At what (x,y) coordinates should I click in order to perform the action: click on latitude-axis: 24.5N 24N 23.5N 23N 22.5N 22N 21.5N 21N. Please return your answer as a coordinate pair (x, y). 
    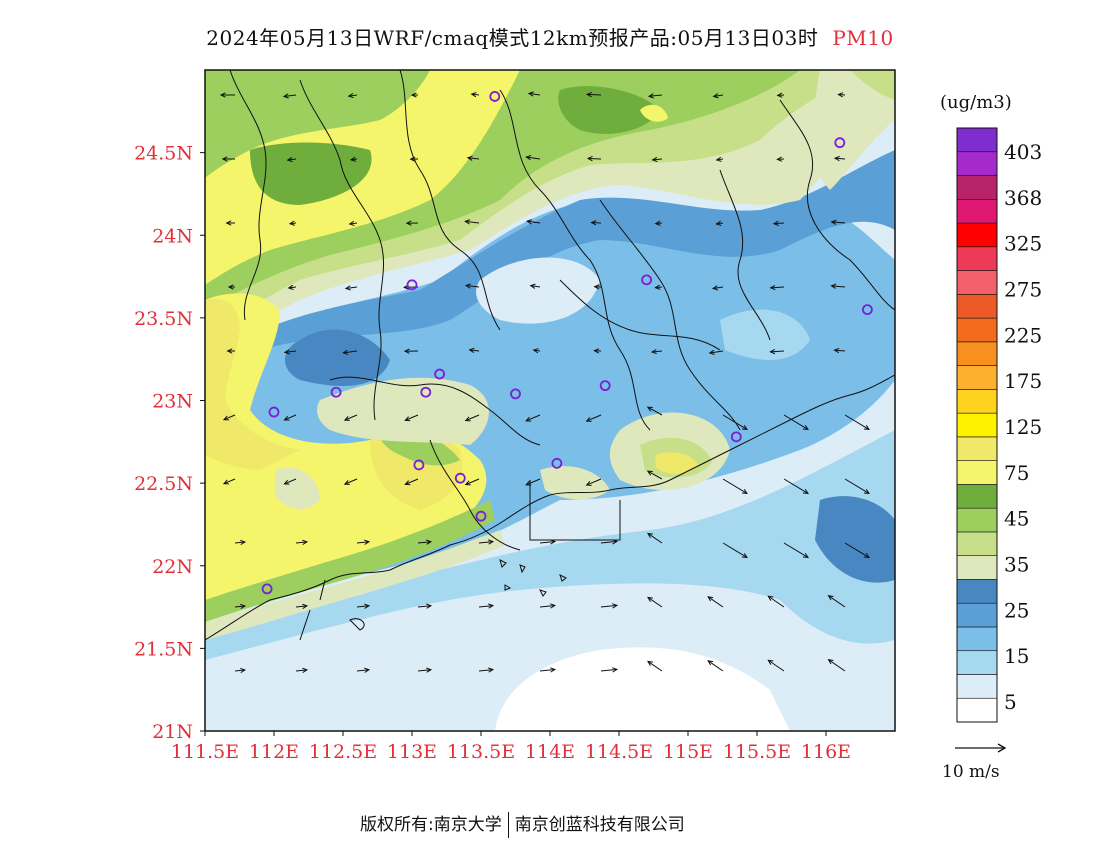
    Looking at the image, I should click on (169, 443).